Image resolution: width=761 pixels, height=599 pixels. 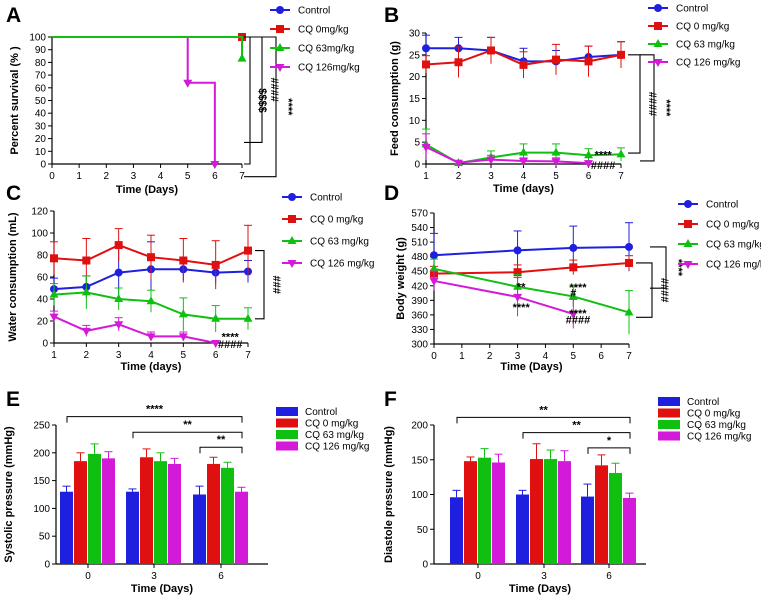 What do you see at coordinates (88, 576) in the screenshot?
I see `x-tick-label: 0` at bounding box center [88, 576].